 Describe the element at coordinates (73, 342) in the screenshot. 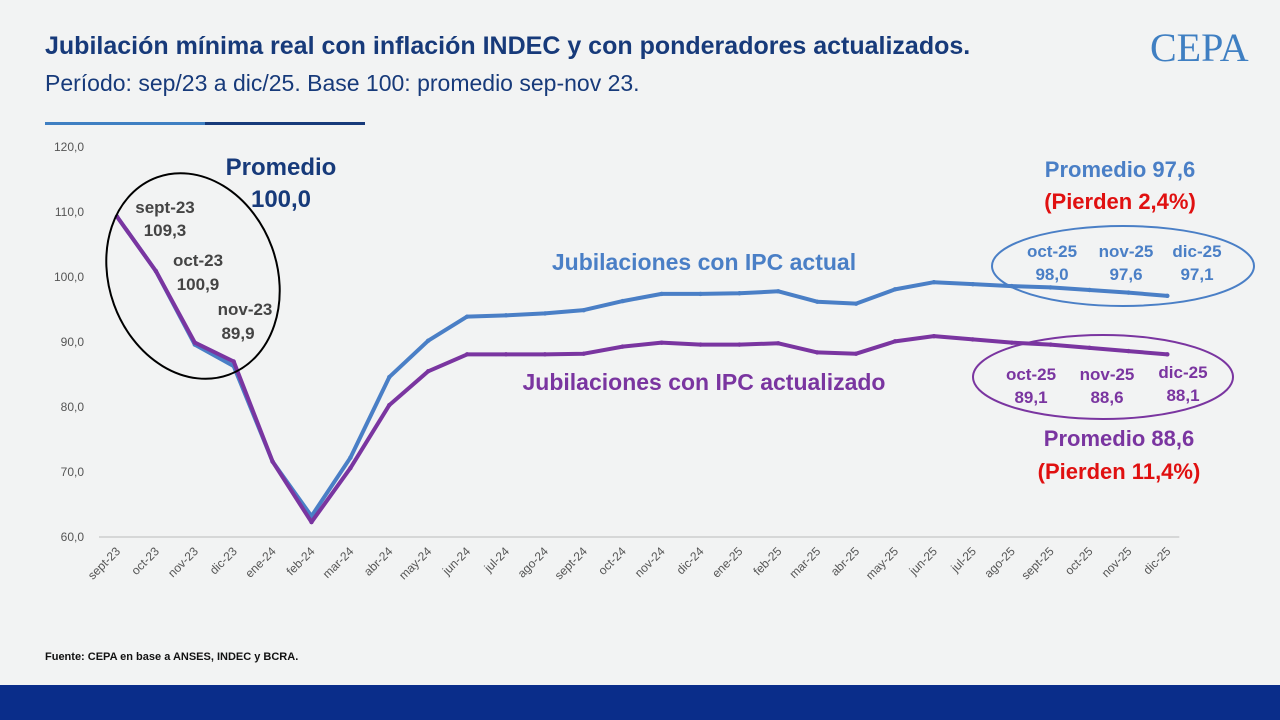

I see `y-tick-label: 90,0` at that location.